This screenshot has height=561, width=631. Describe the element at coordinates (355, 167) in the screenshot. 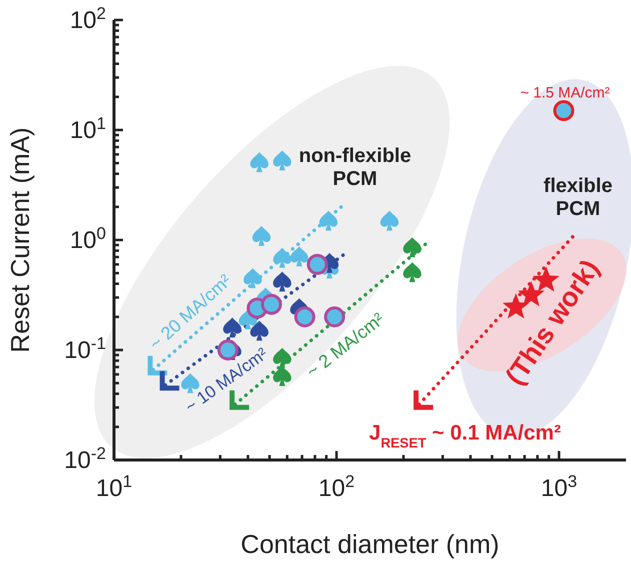

I see `annotation: non-flexible PCM` at that location.